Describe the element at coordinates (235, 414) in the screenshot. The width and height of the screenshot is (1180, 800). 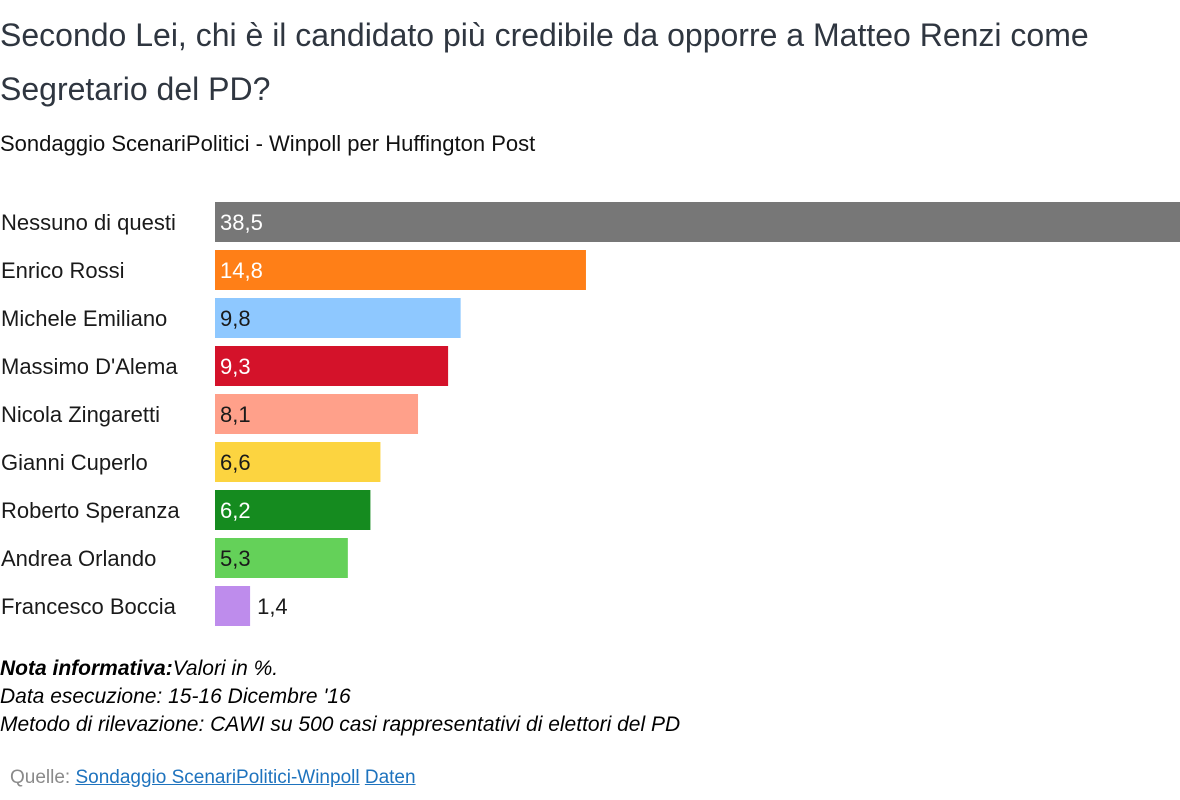
I see `value-label: 8,1` at that location.